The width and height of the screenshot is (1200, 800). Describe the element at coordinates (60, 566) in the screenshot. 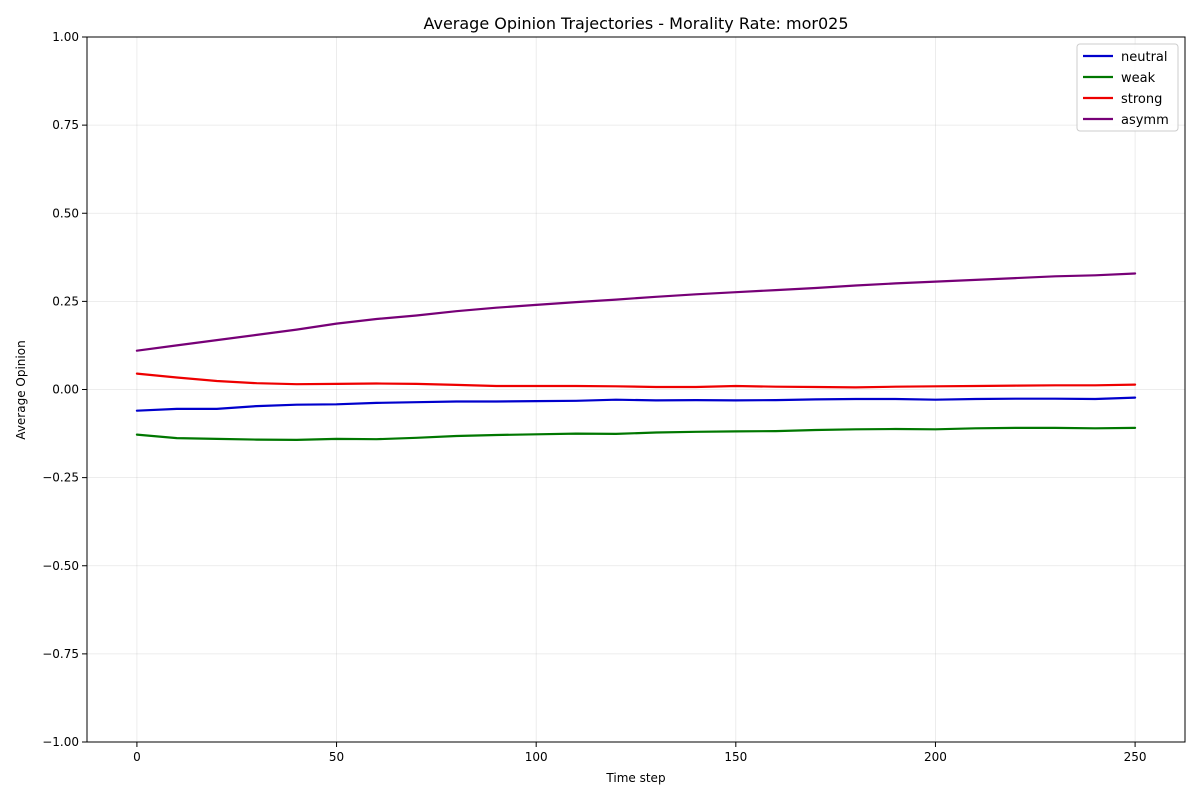

I see `y-tick-label: −0.50` at that location.